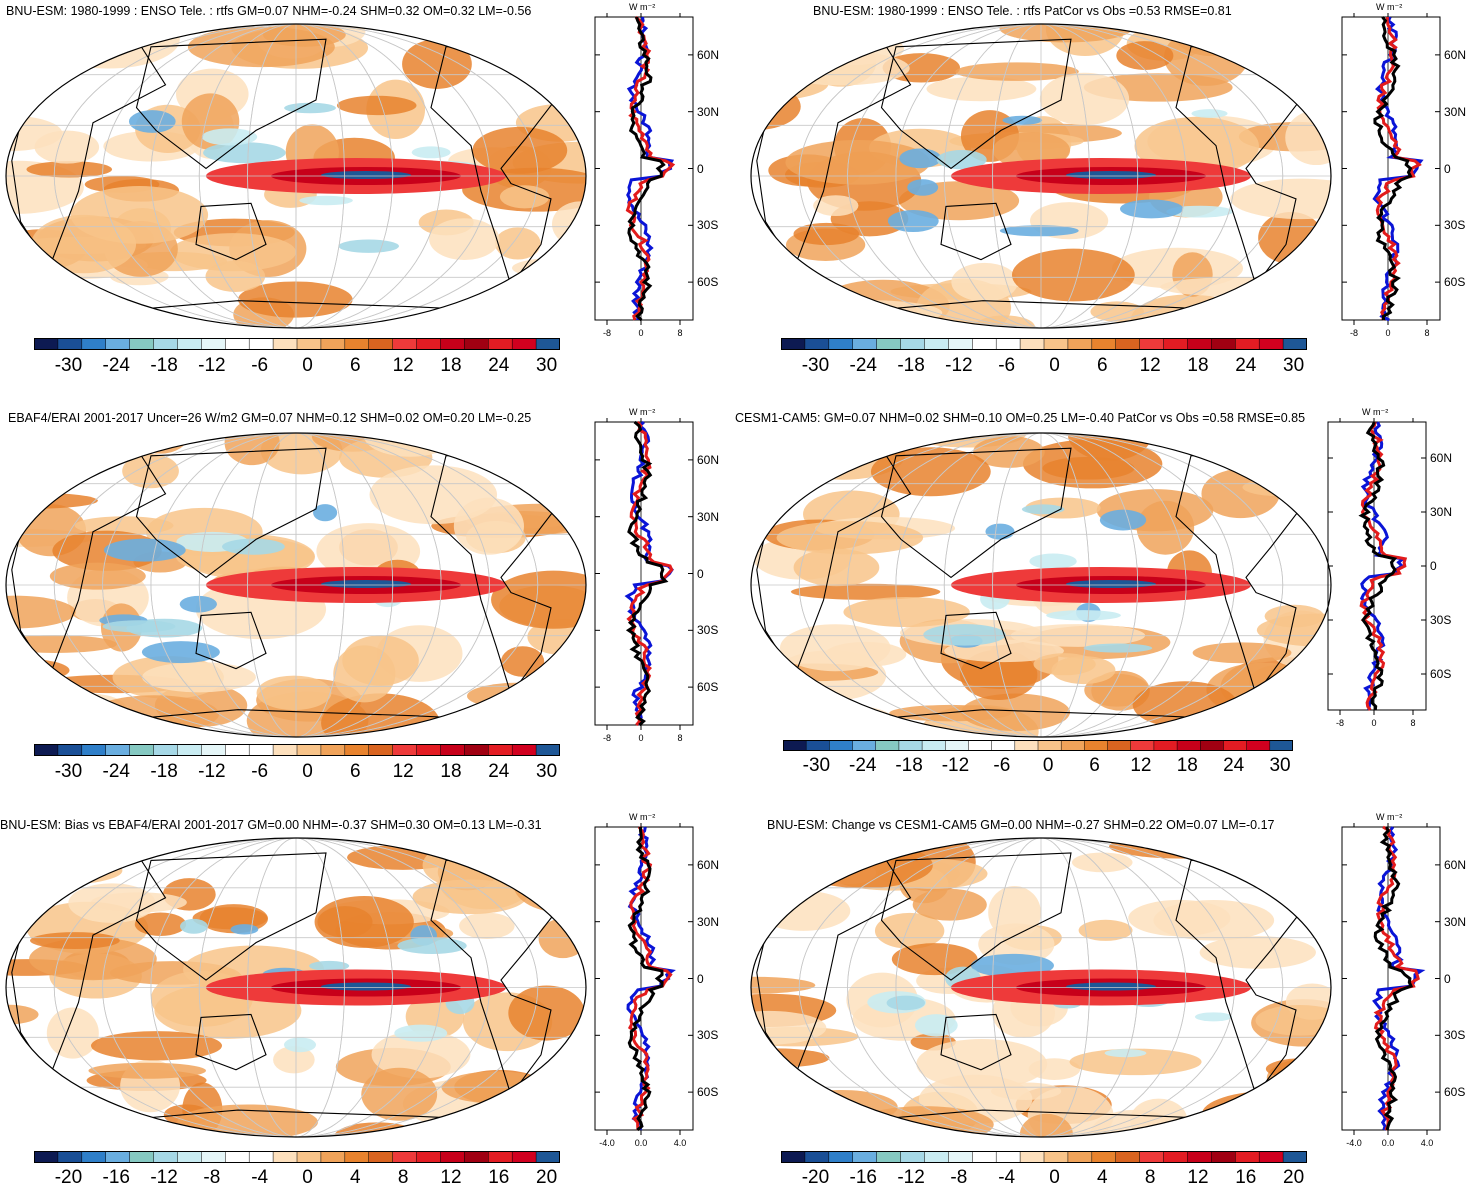  What do you see at coordinates (116, 772) in the screenshot?
I see `colorbar-label: -24` at bounding box center [116, 772].